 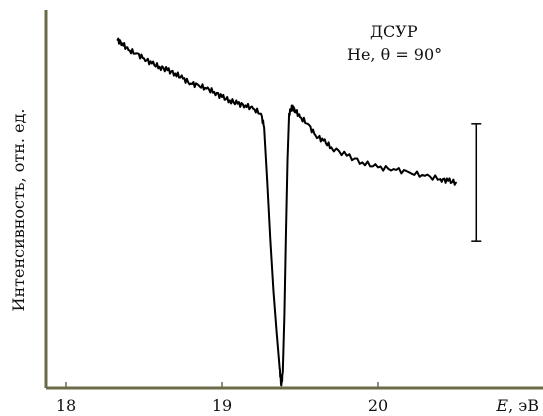 What do you see at coordinates (501, 405) in the screenshot?
I see `x-axis-label-var: E` at bounding box center [501, 405].